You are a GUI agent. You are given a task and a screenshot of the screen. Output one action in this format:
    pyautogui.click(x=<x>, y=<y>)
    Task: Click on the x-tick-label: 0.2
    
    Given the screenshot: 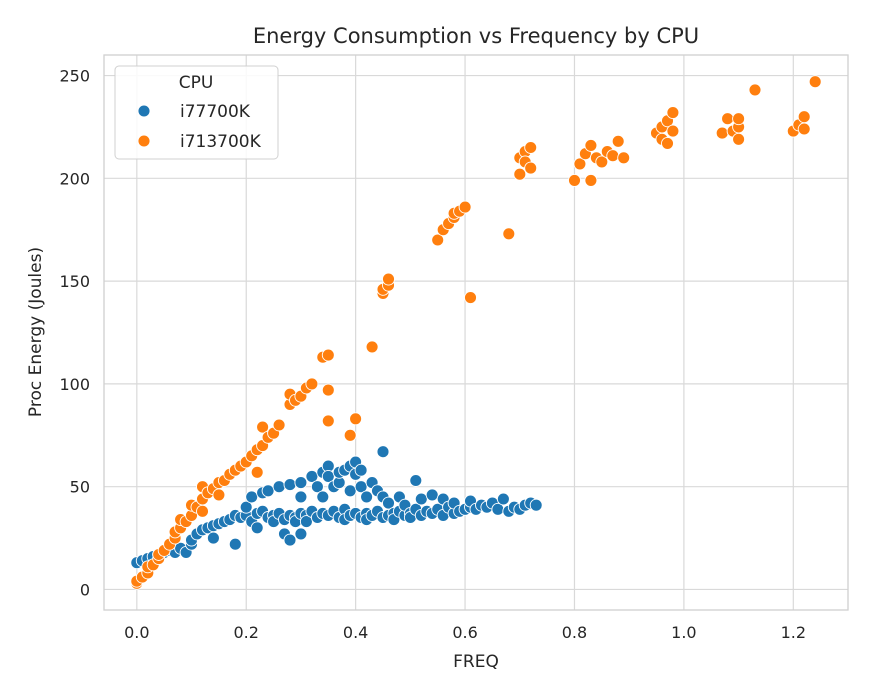 What is the action you would take?
    pyautogui.click(x=246, y=632)
    